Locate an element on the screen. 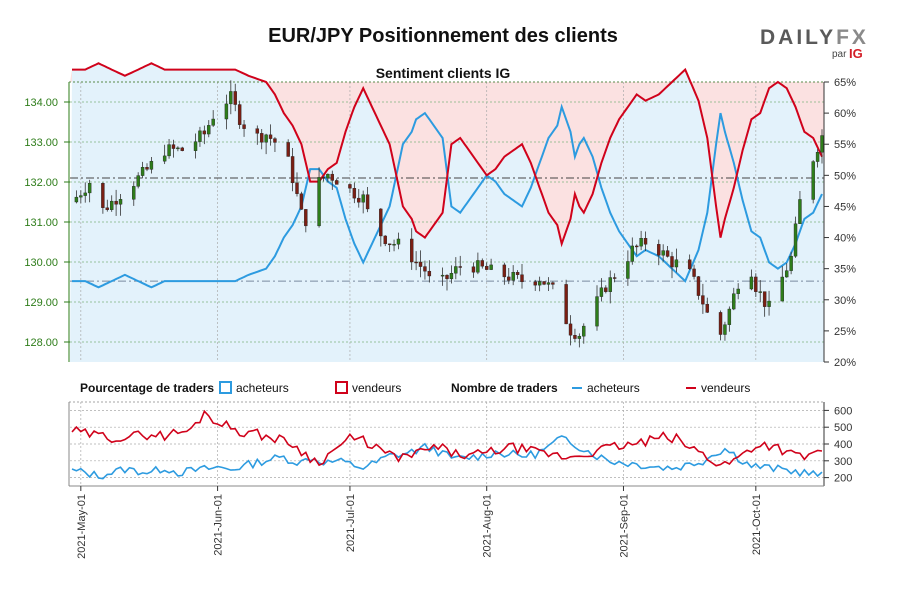 The width and height of the screenshot is (900, 600). logo-par: par is located at coordinates (839, 54).